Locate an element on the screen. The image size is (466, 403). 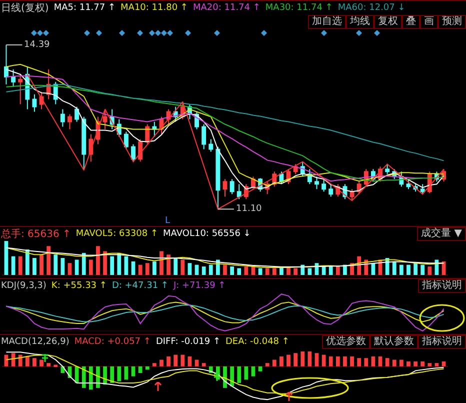
text: MA20: 11.74 ↑ is located at coordinates (226, 8).